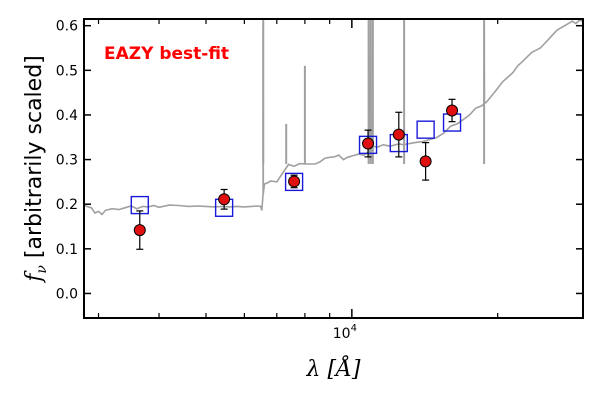  I want to click on x-tick-label: 104, so click(345, 332).